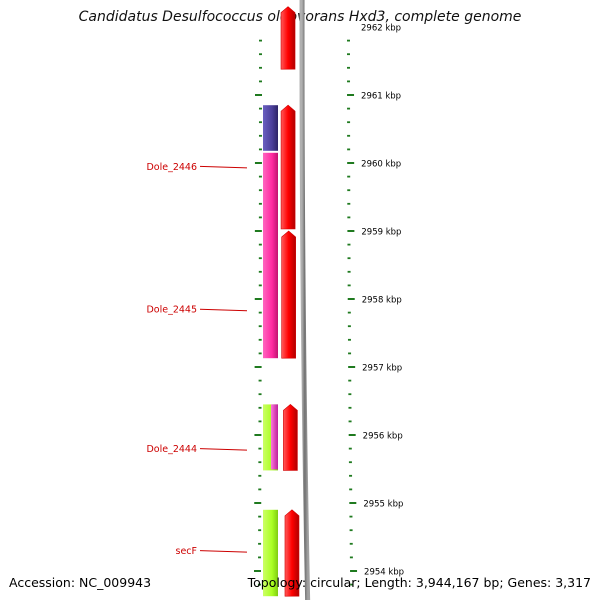 The image size is (600, 600). Describe the element at coordinates (382, 301) in the screenshot. I see `scale-label: 2958 kbp` at that location.